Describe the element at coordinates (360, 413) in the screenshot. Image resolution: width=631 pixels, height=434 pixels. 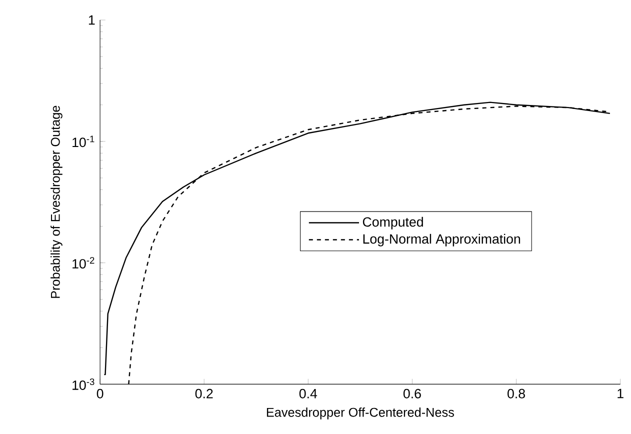
I see `x-axis-title: Eavesdropper Off-Centered-Ness` at that location.